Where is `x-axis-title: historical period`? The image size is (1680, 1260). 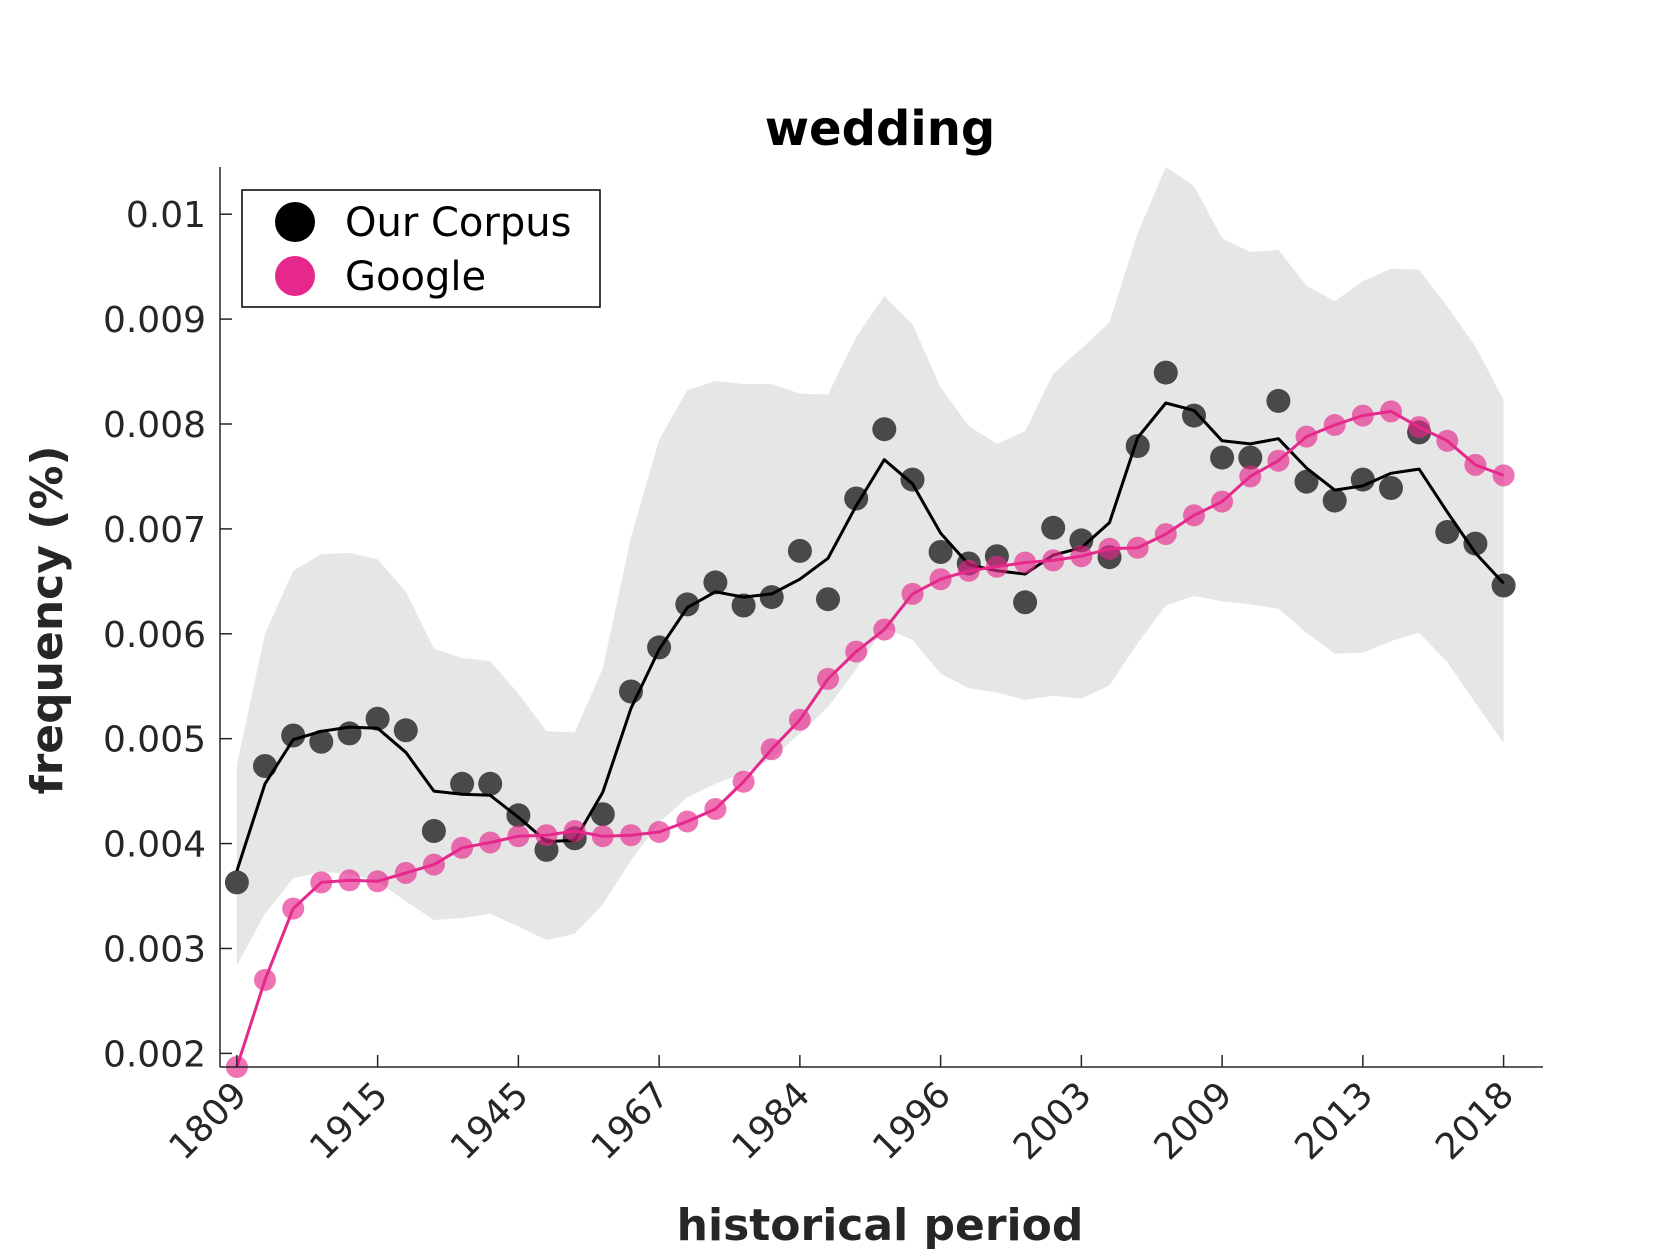
x-axis-title: historical period is located at coordinates (880, 1225).